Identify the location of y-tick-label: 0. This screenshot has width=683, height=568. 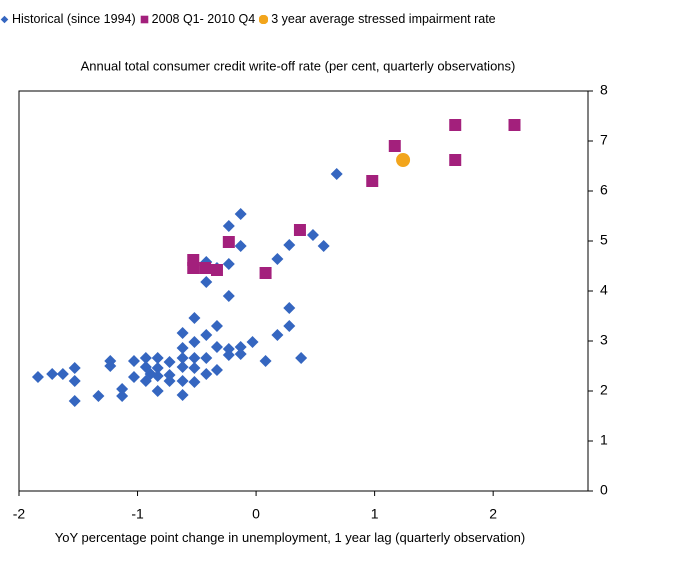
(604, 490).